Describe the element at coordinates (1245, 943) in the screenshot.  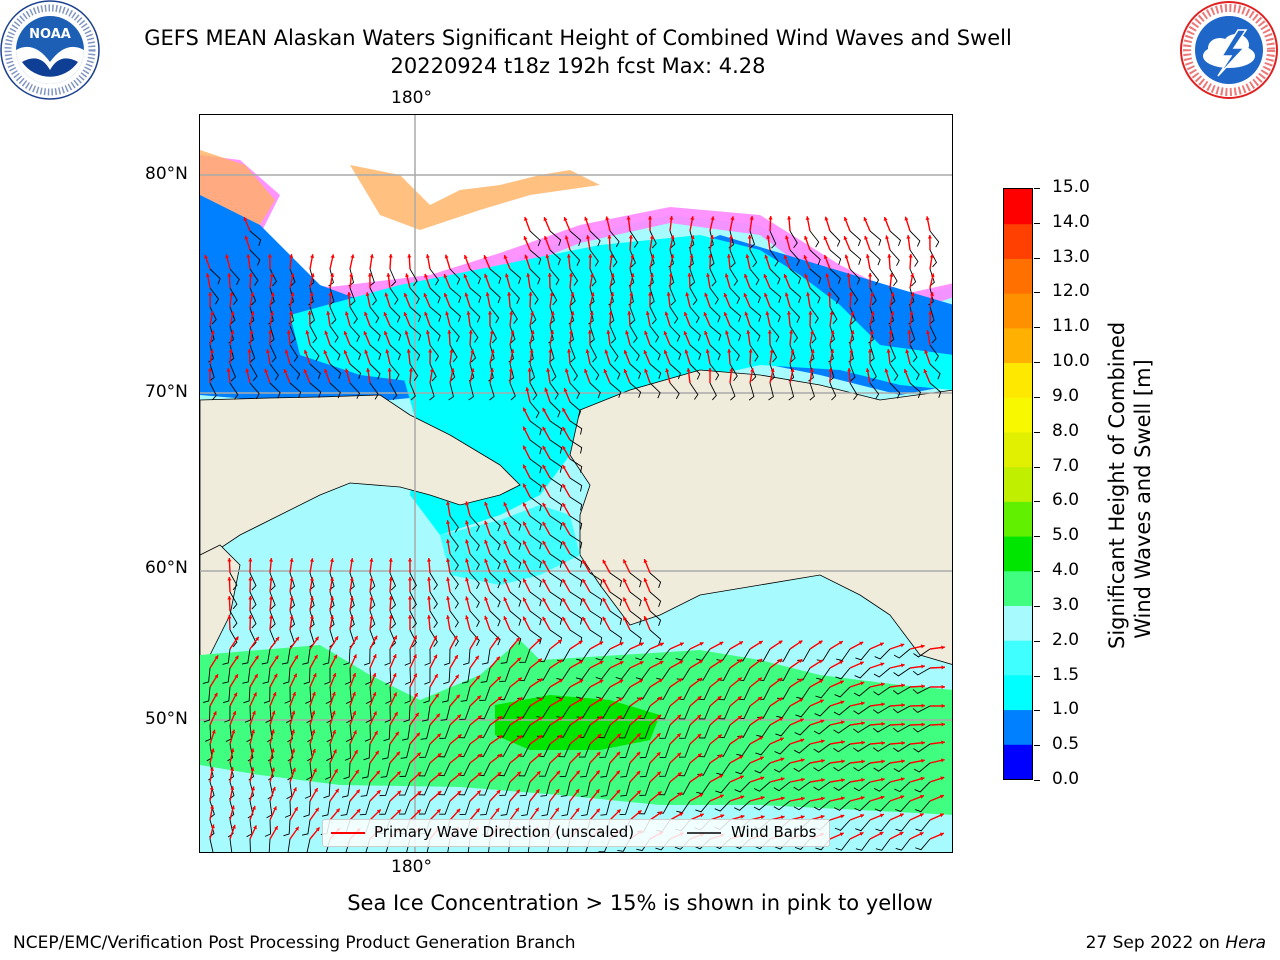
I see `host-name: Hera` at that location.